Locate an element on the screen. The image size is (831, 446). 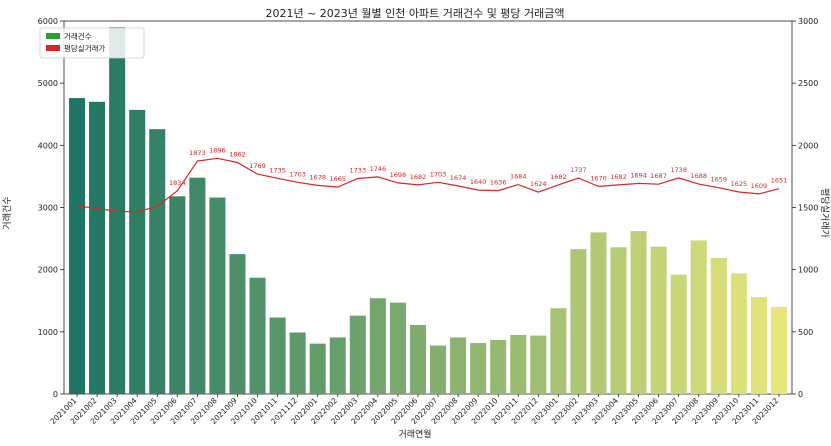
legend-swatch-bar is located at coordinates (53, 36).